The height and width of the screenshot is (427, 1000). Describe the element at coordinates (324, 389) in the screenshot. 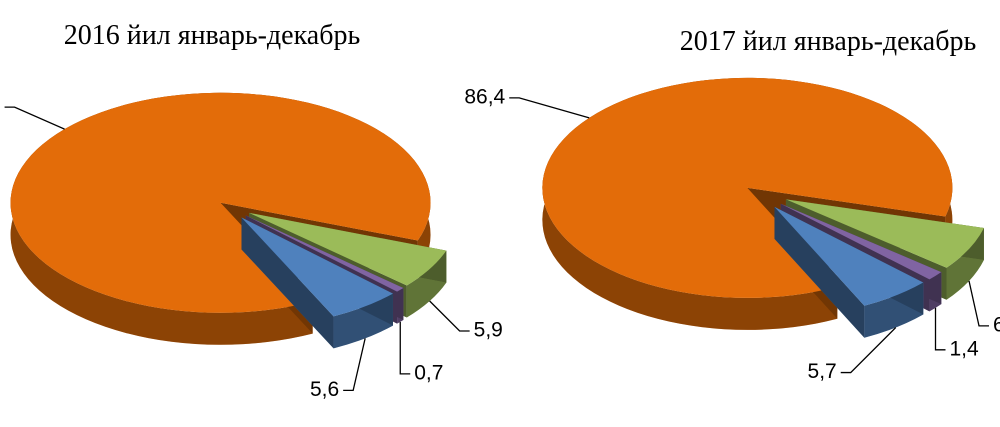

I see `data-label: 5,6` at that location.